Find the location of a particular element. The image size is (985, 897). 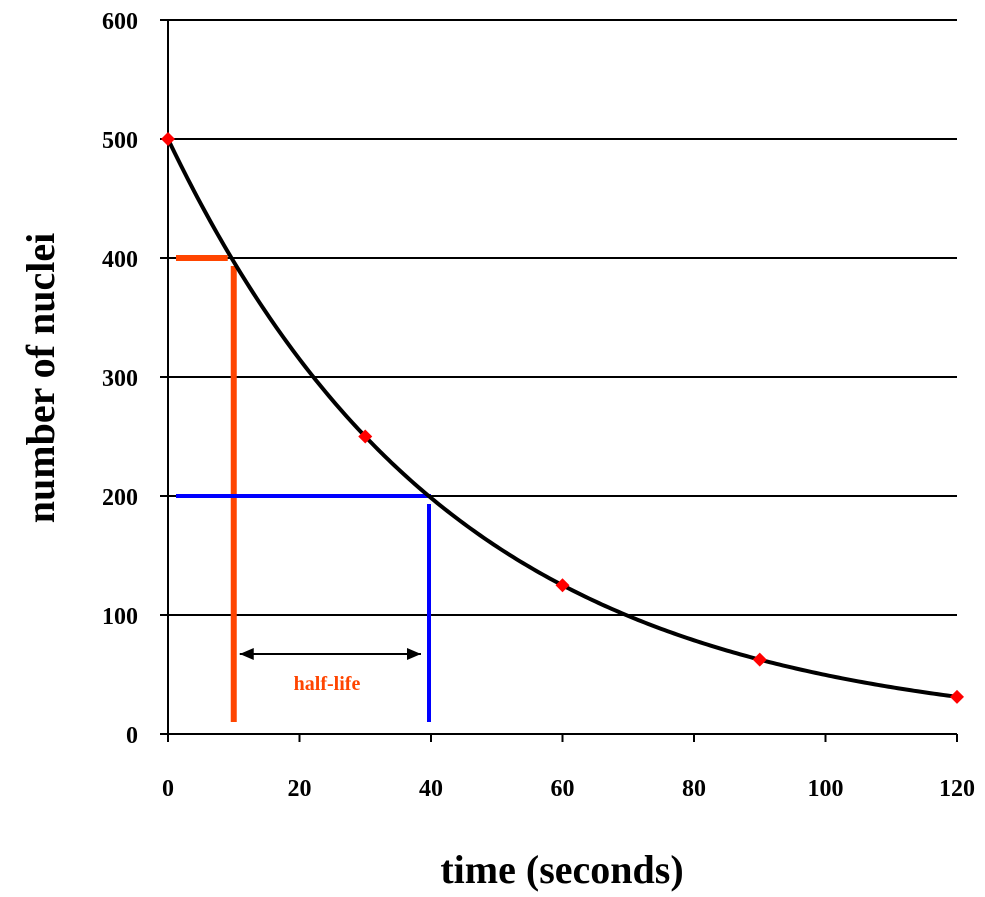

y-tick-label-100: 100 is located at coordinates (120, 617).